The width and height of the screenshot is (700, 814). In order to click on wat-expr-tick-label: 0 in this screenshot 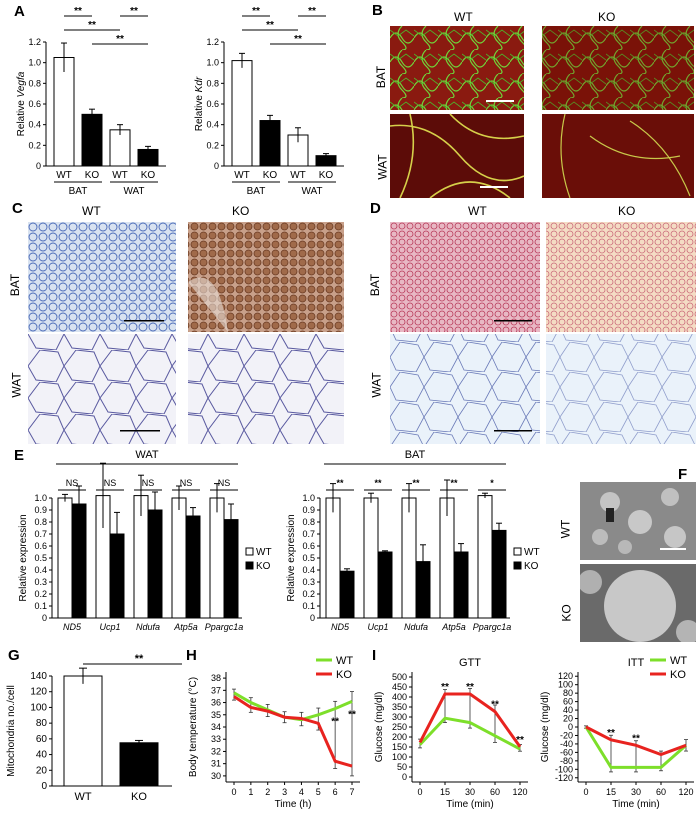, I will do `click(44, 618)`.